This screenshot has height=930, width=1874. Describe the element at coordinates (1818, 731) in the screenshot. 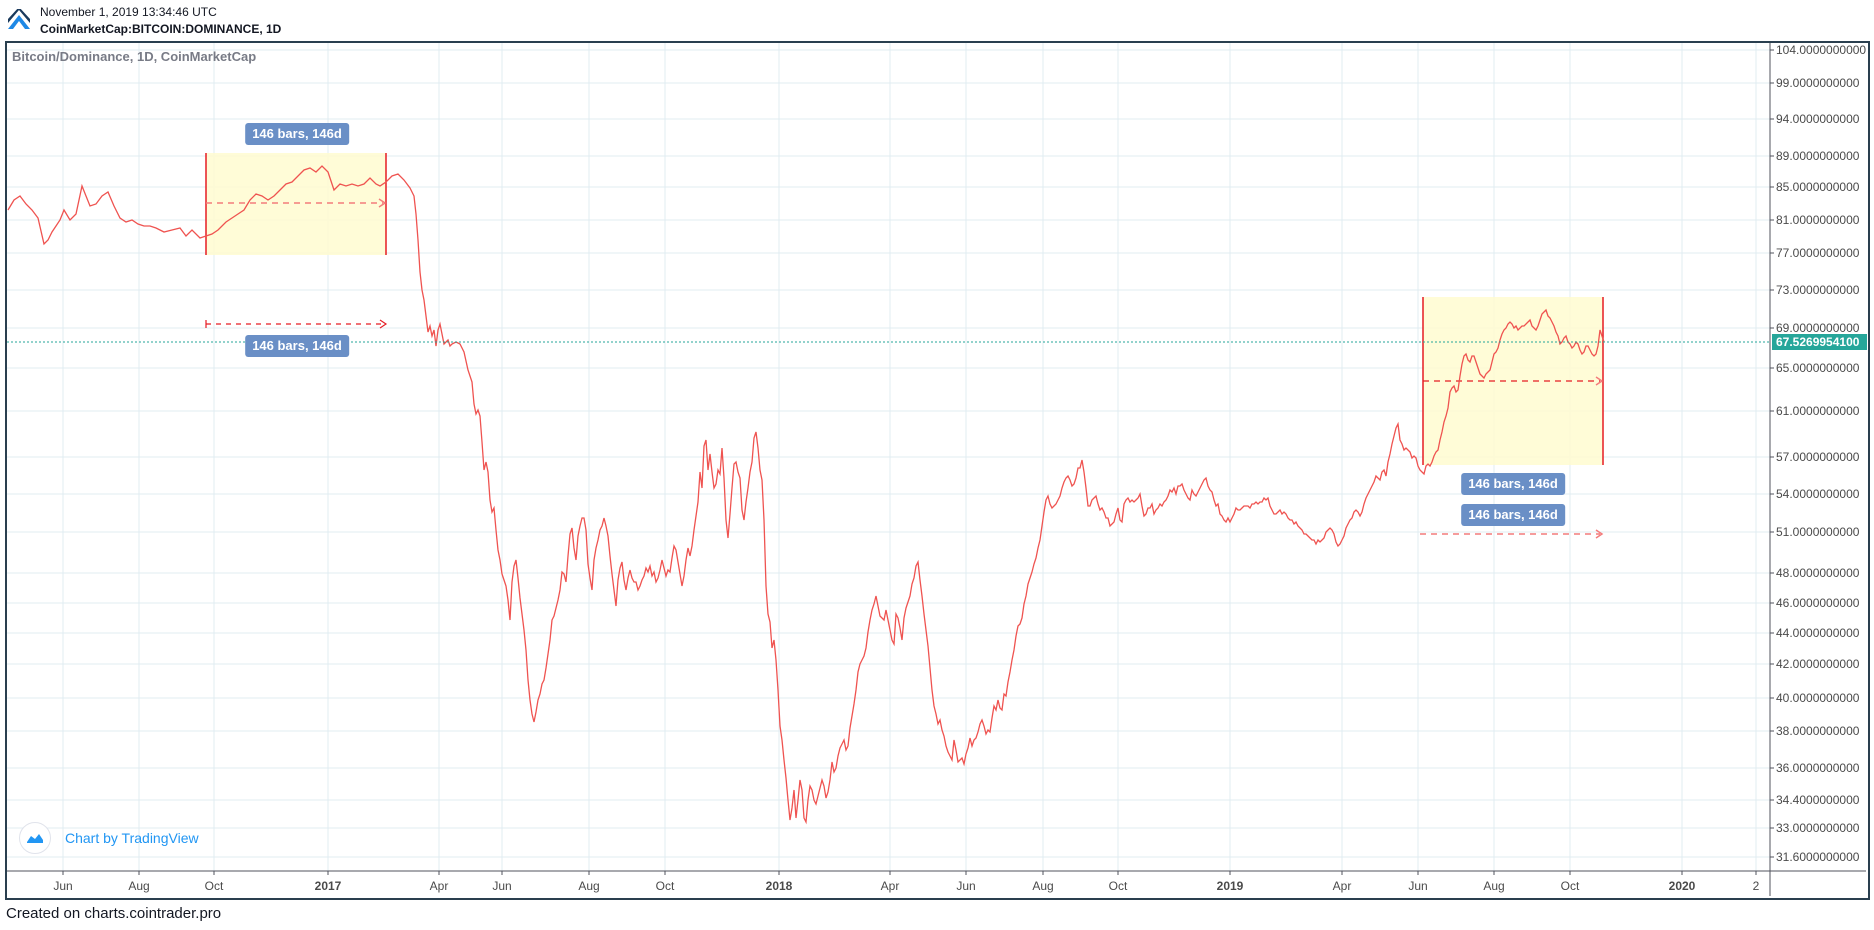

I see `price-label: 38.0000000000` at that location.